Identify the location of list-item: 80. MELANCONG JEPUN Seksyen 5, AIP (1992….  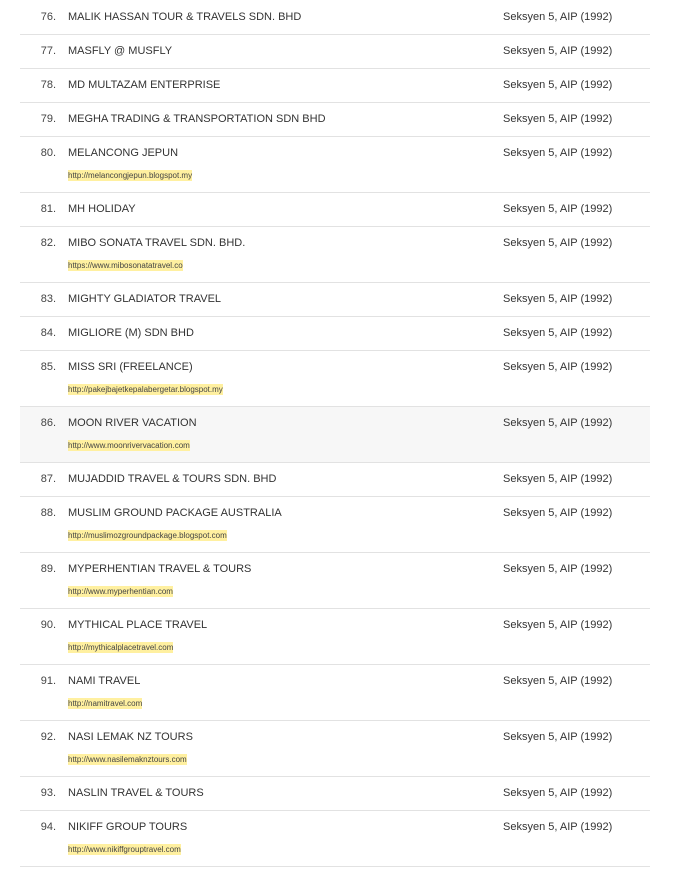
(335, 165).